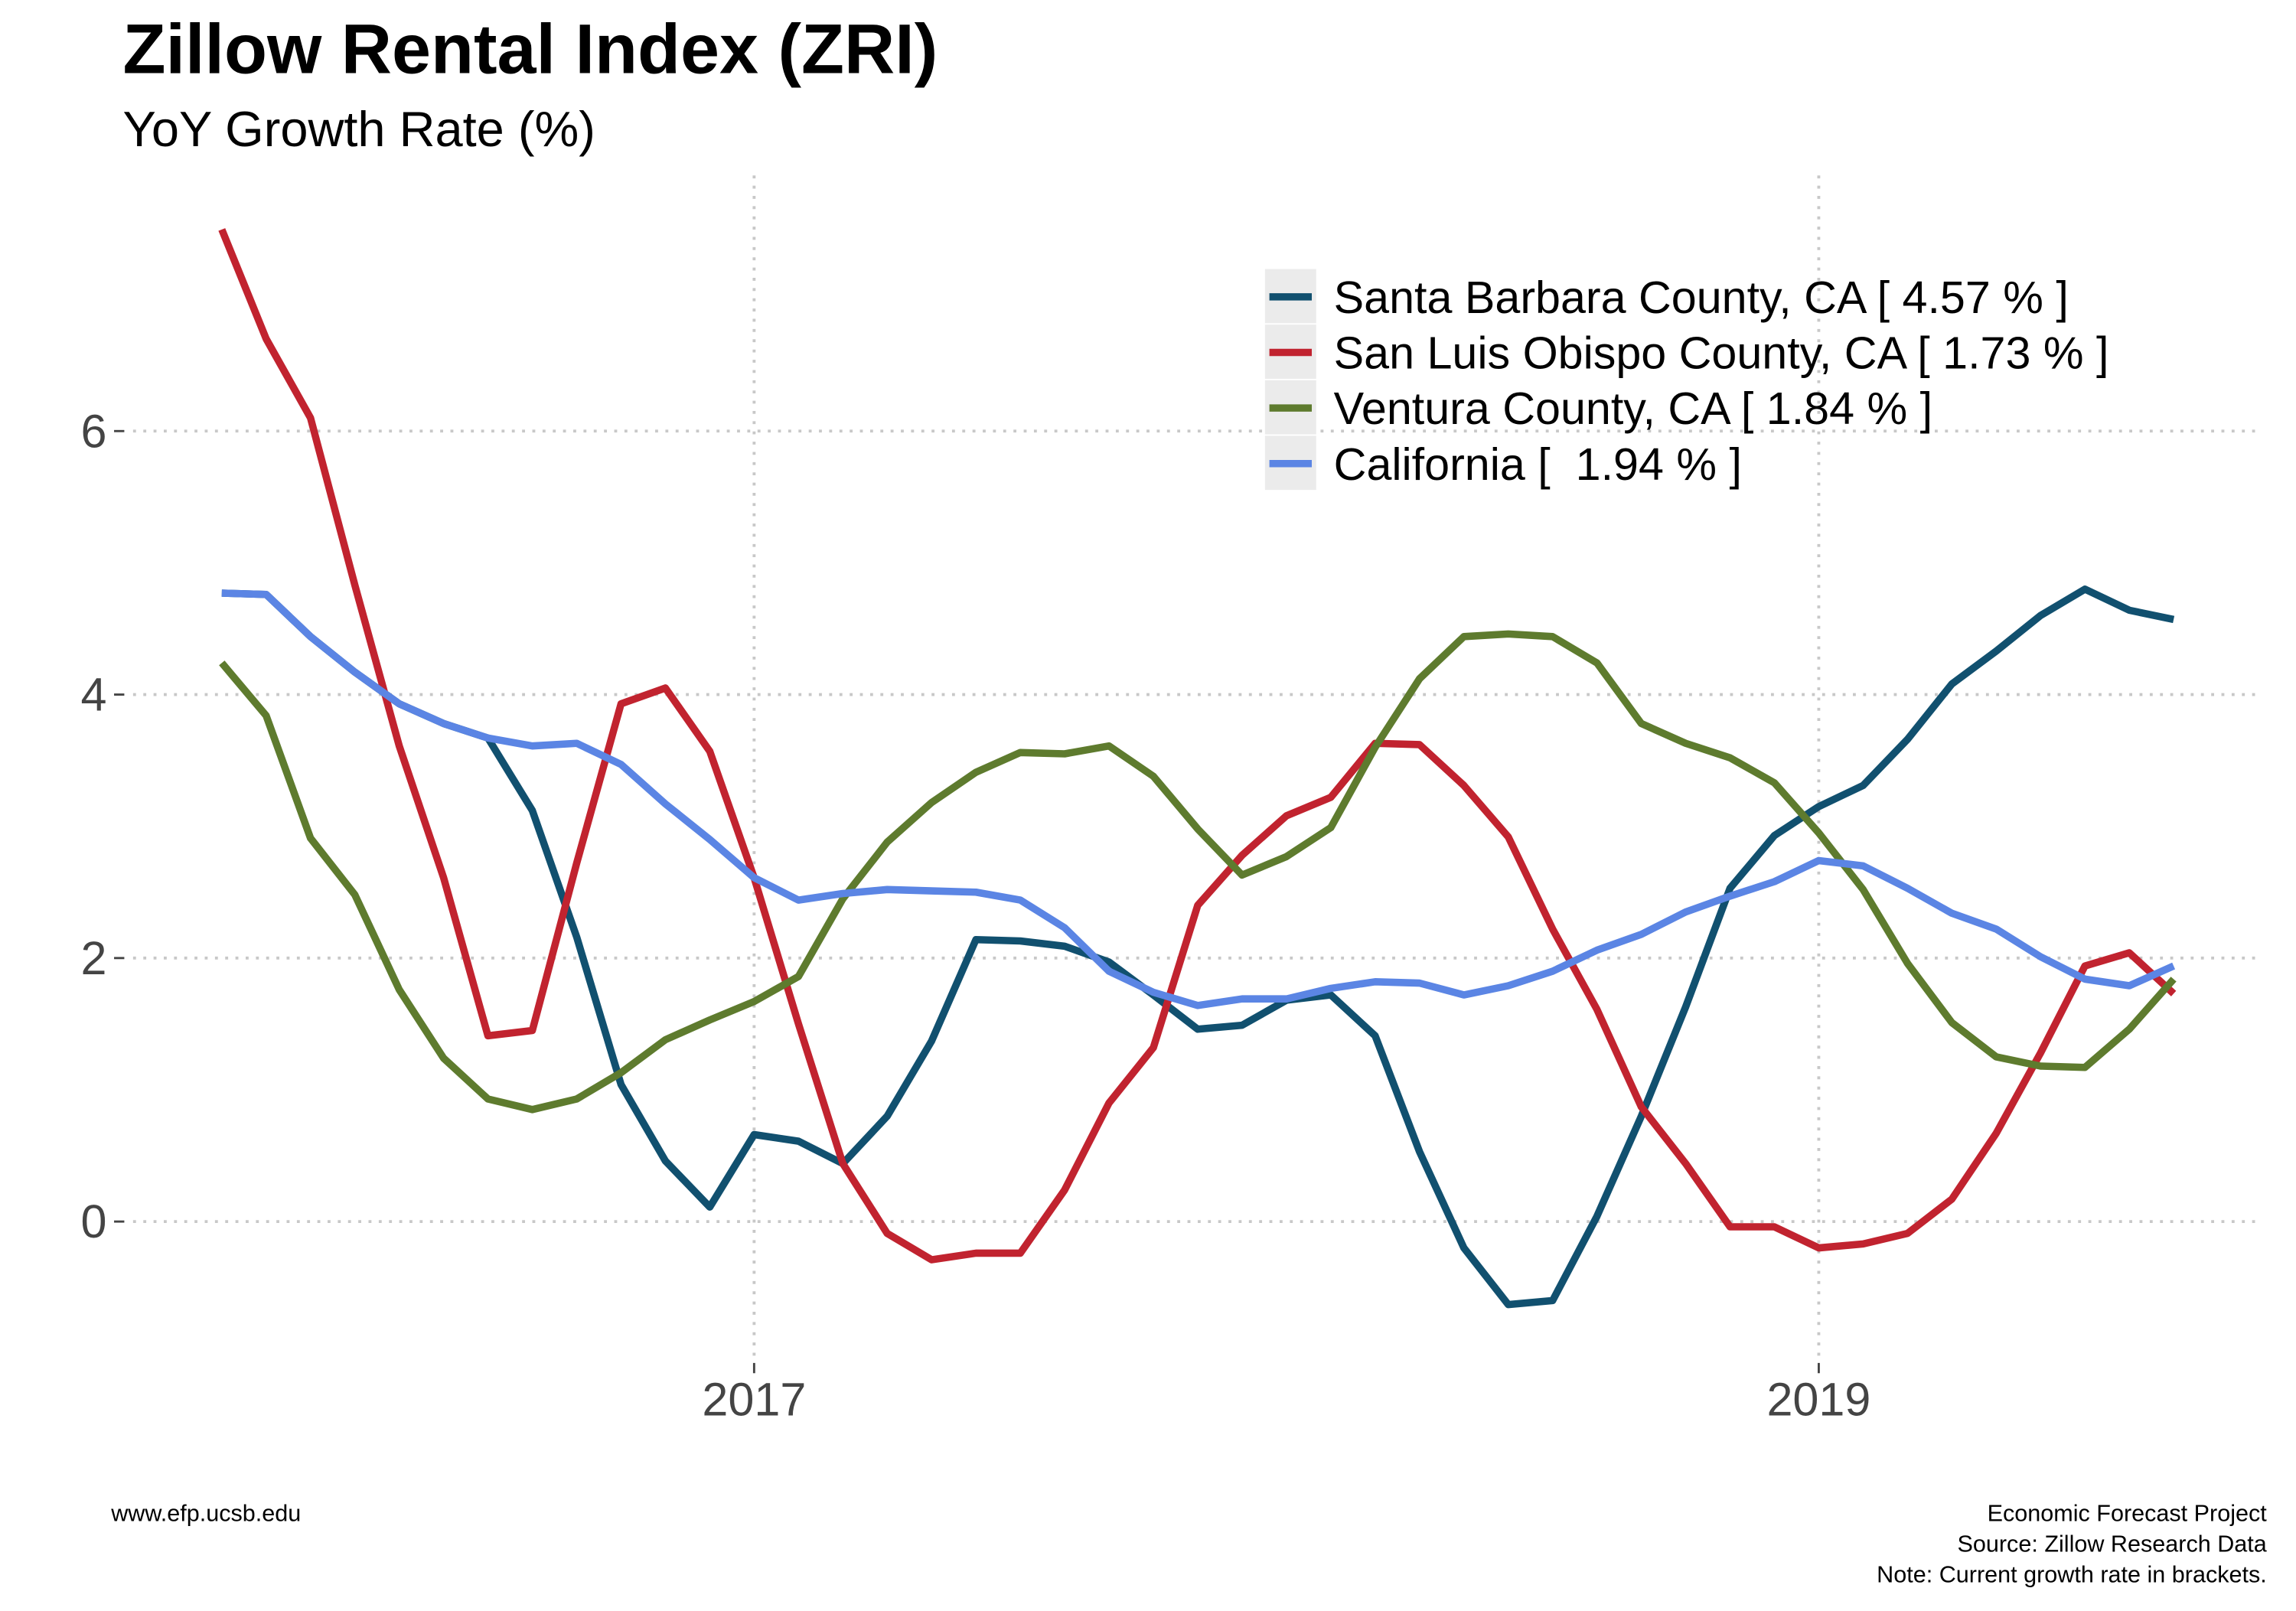 The image size is (2296, 1611). I want to click on chart-title: Zillow Rental Index (ZRI), so click(530, 50).